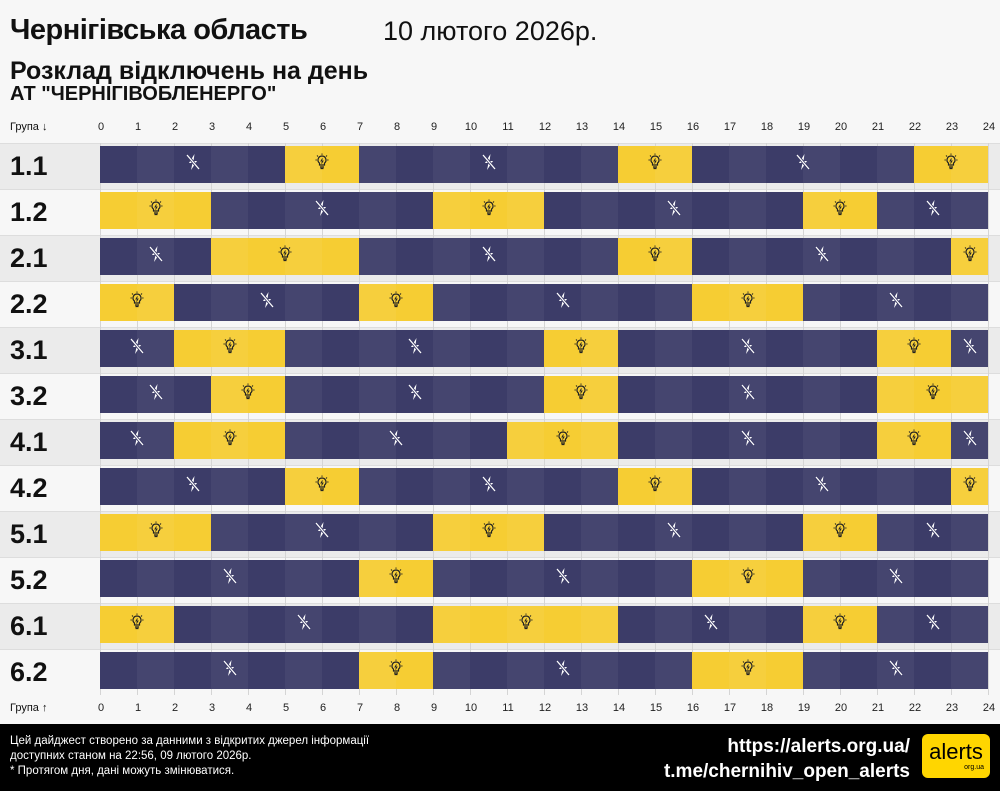 The width and height of the screenshot is (1000, 791). I want to click on website-link: https://alerts.org.ua/, so click(818, 746).